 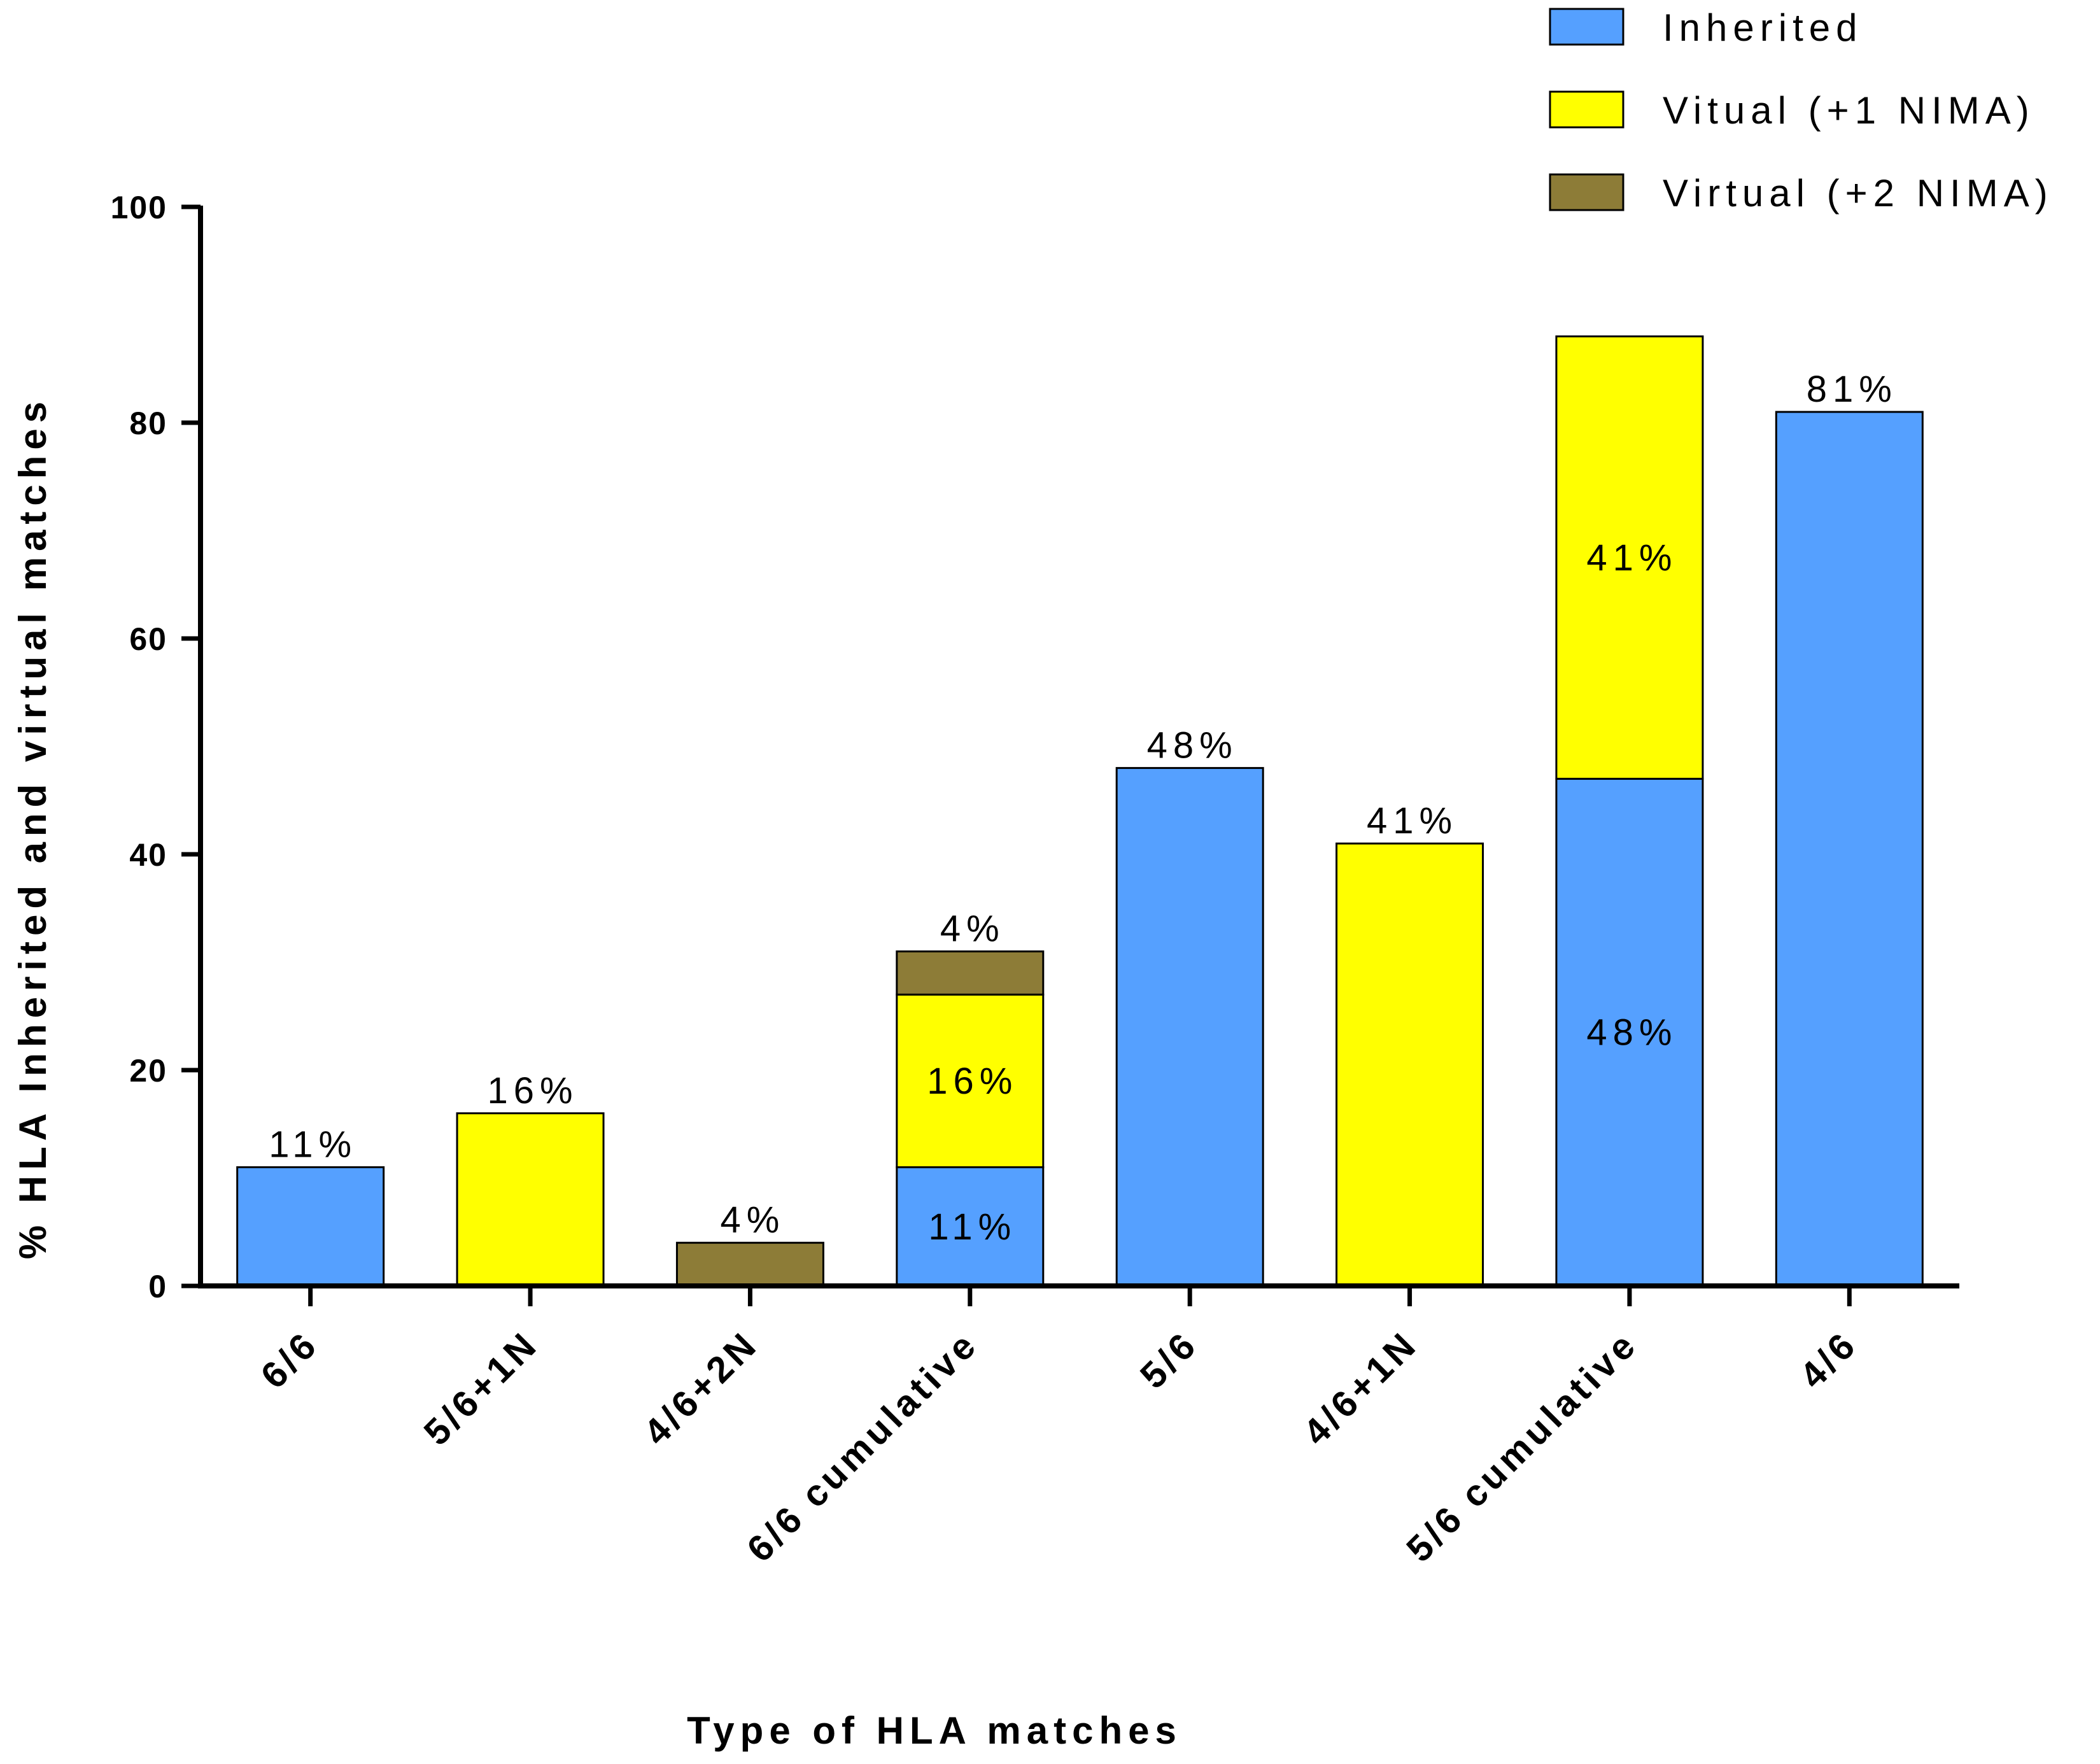 What do you see at coordinates (310, 1227) in the screenshot?
I see `bar-6-6-inherited` at bounding box center [310, 1227].